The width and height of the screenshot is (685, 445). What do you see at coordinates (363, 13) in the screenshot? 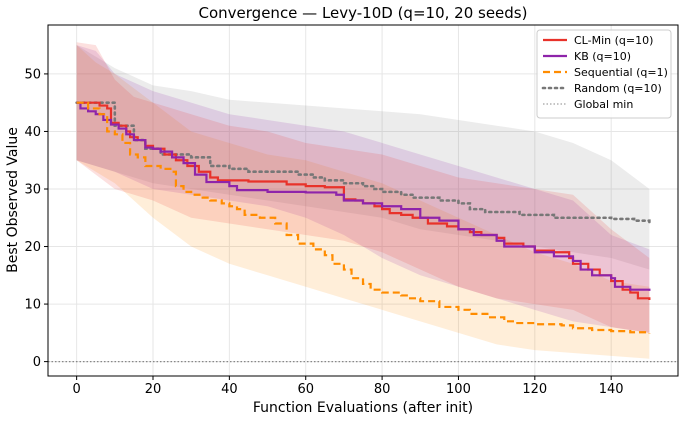
I see `chart-title: Convergence — Levy-10D (q=10, 20 seeds)` at bounding box center [363, 13].